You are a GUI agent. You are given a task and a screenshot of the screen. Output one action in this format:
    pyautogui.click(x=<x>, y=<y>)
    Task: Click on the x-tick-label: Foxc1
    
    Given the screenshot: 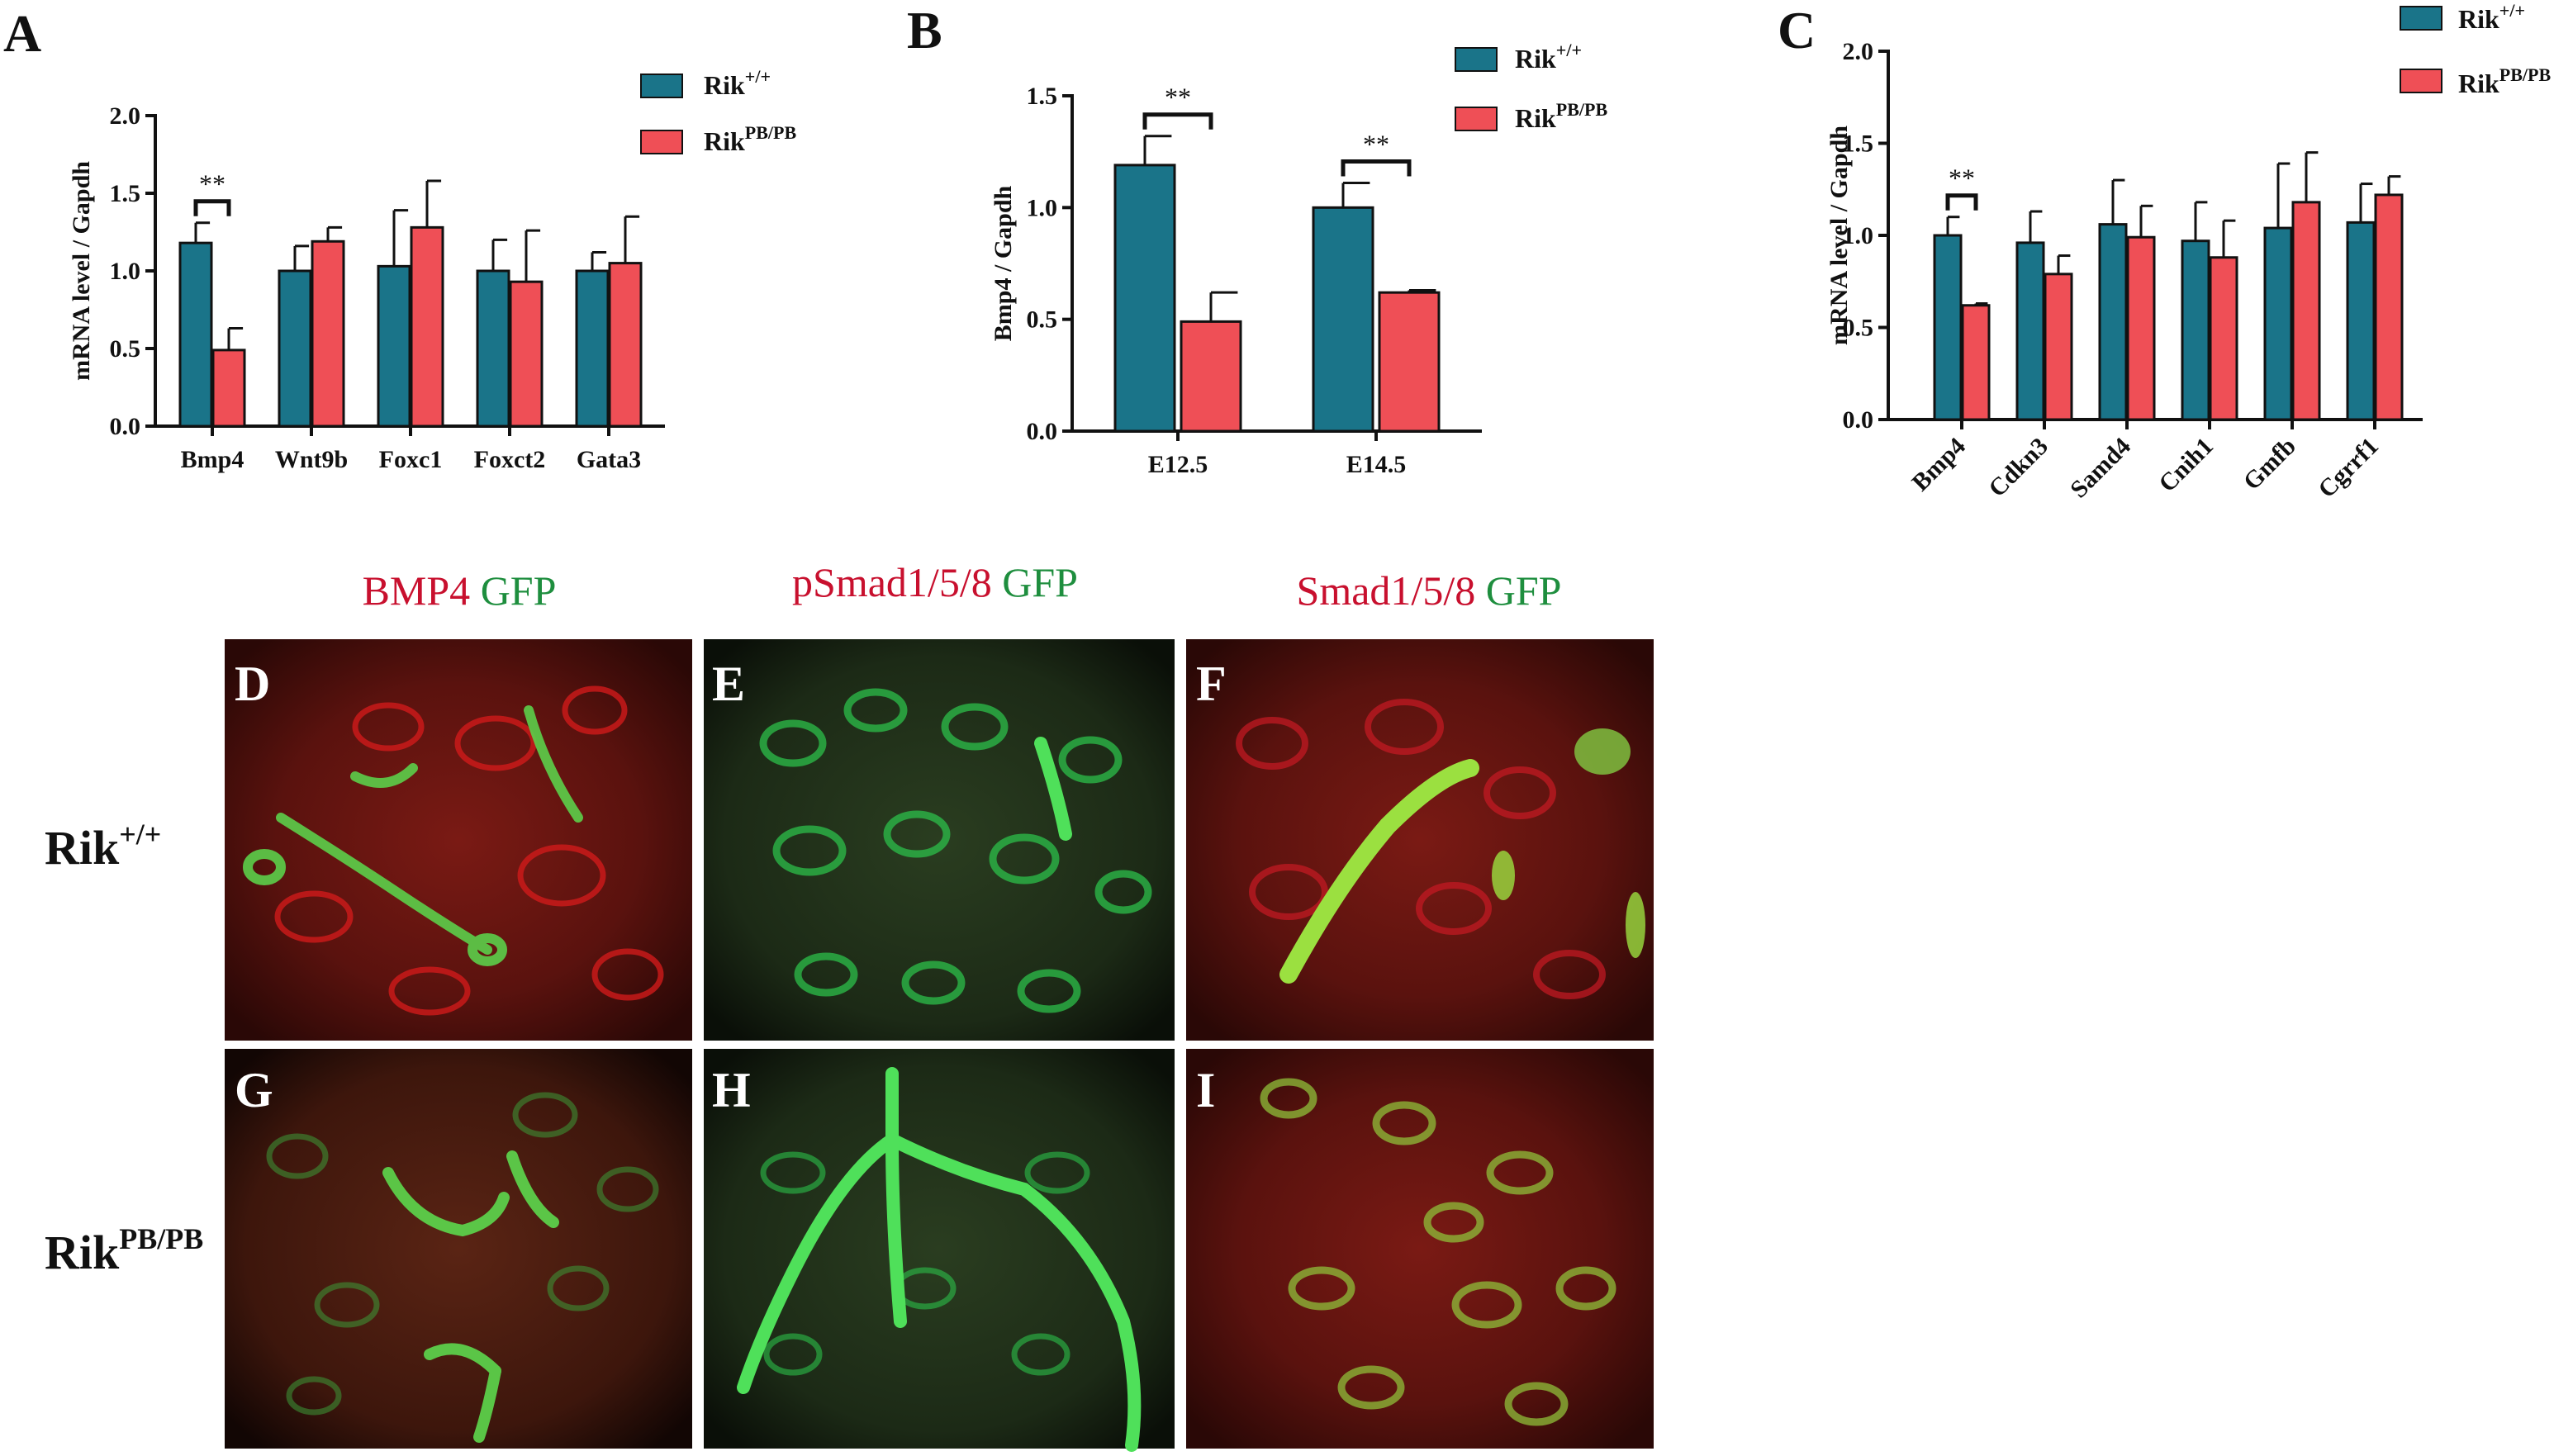 What is the action you would take?
    pyautogui.click(x=411, y=459)
    